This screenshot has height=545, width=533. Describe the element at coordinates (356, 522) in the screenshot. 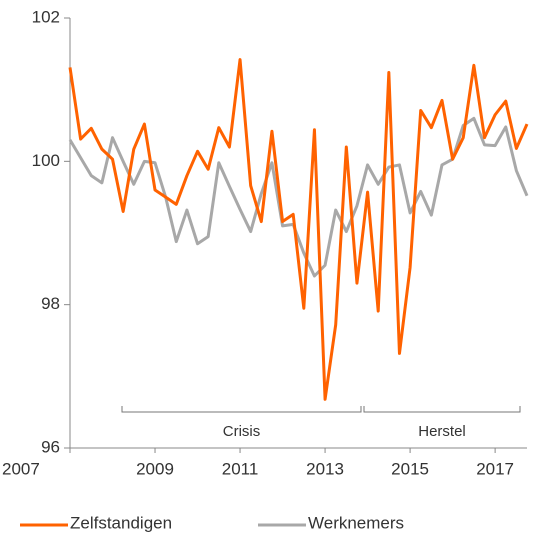

I see `legend-label: Werknemers` at that location.